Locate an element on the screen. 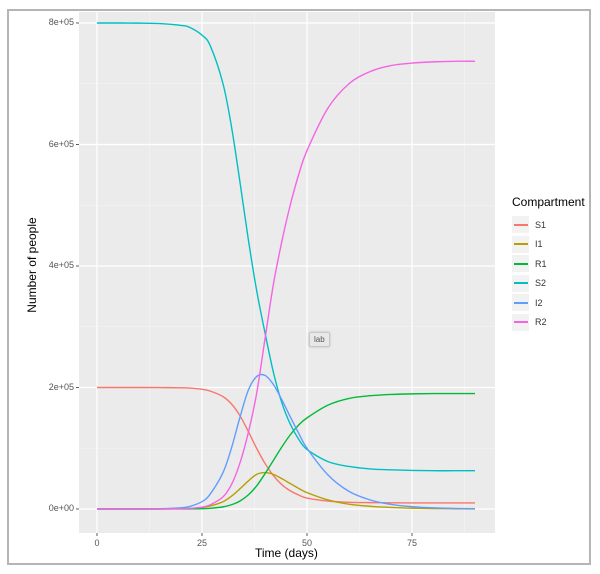 The width and height of the screenshot is (600, 574). legend-label: R1 is located at coordinates (541, 263).